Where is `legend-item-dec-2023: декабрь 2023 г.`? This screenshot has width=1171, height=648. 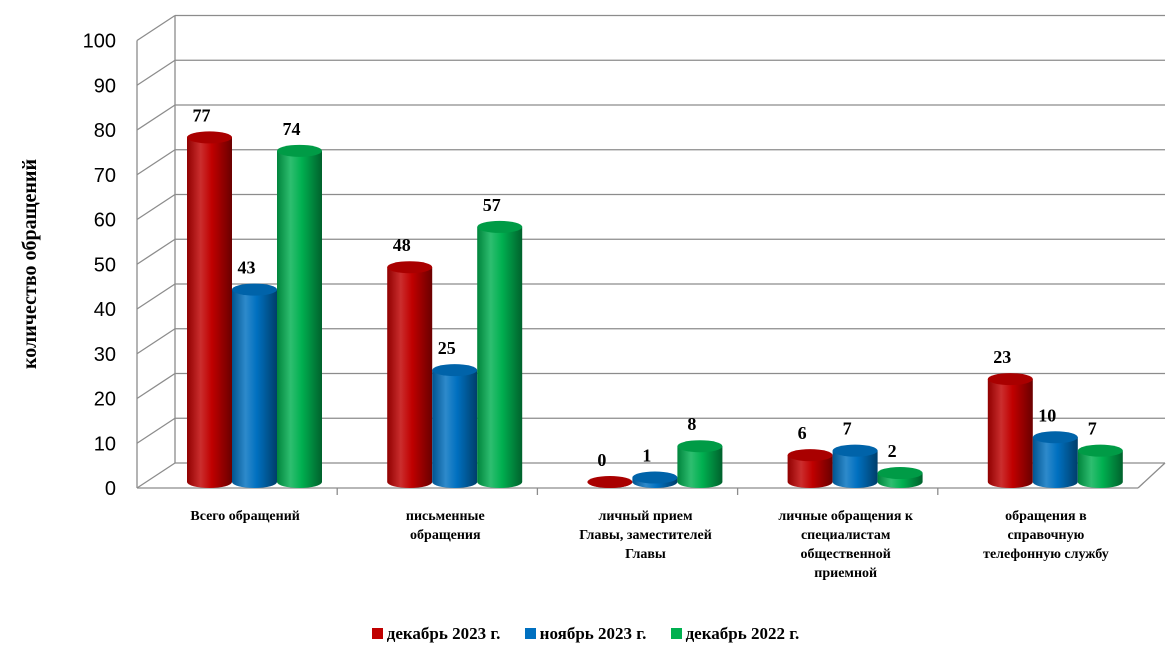
legend-item-dec-2023: декабрь 2023 г. is located at coordinates (436, 634).